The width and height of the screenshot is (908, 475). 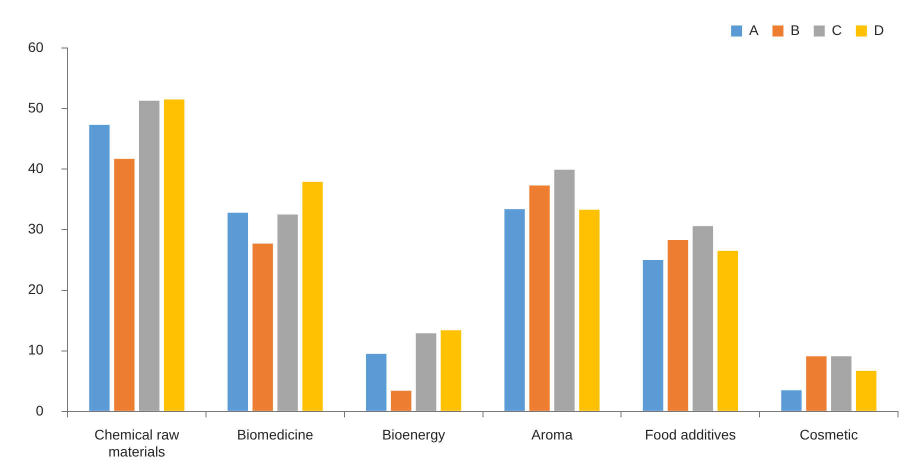 What do you see at coordinates (137, 443) in the screenshot?
I see `x-tick-label: Chemical raw materials` at bounding box center [137, 443].